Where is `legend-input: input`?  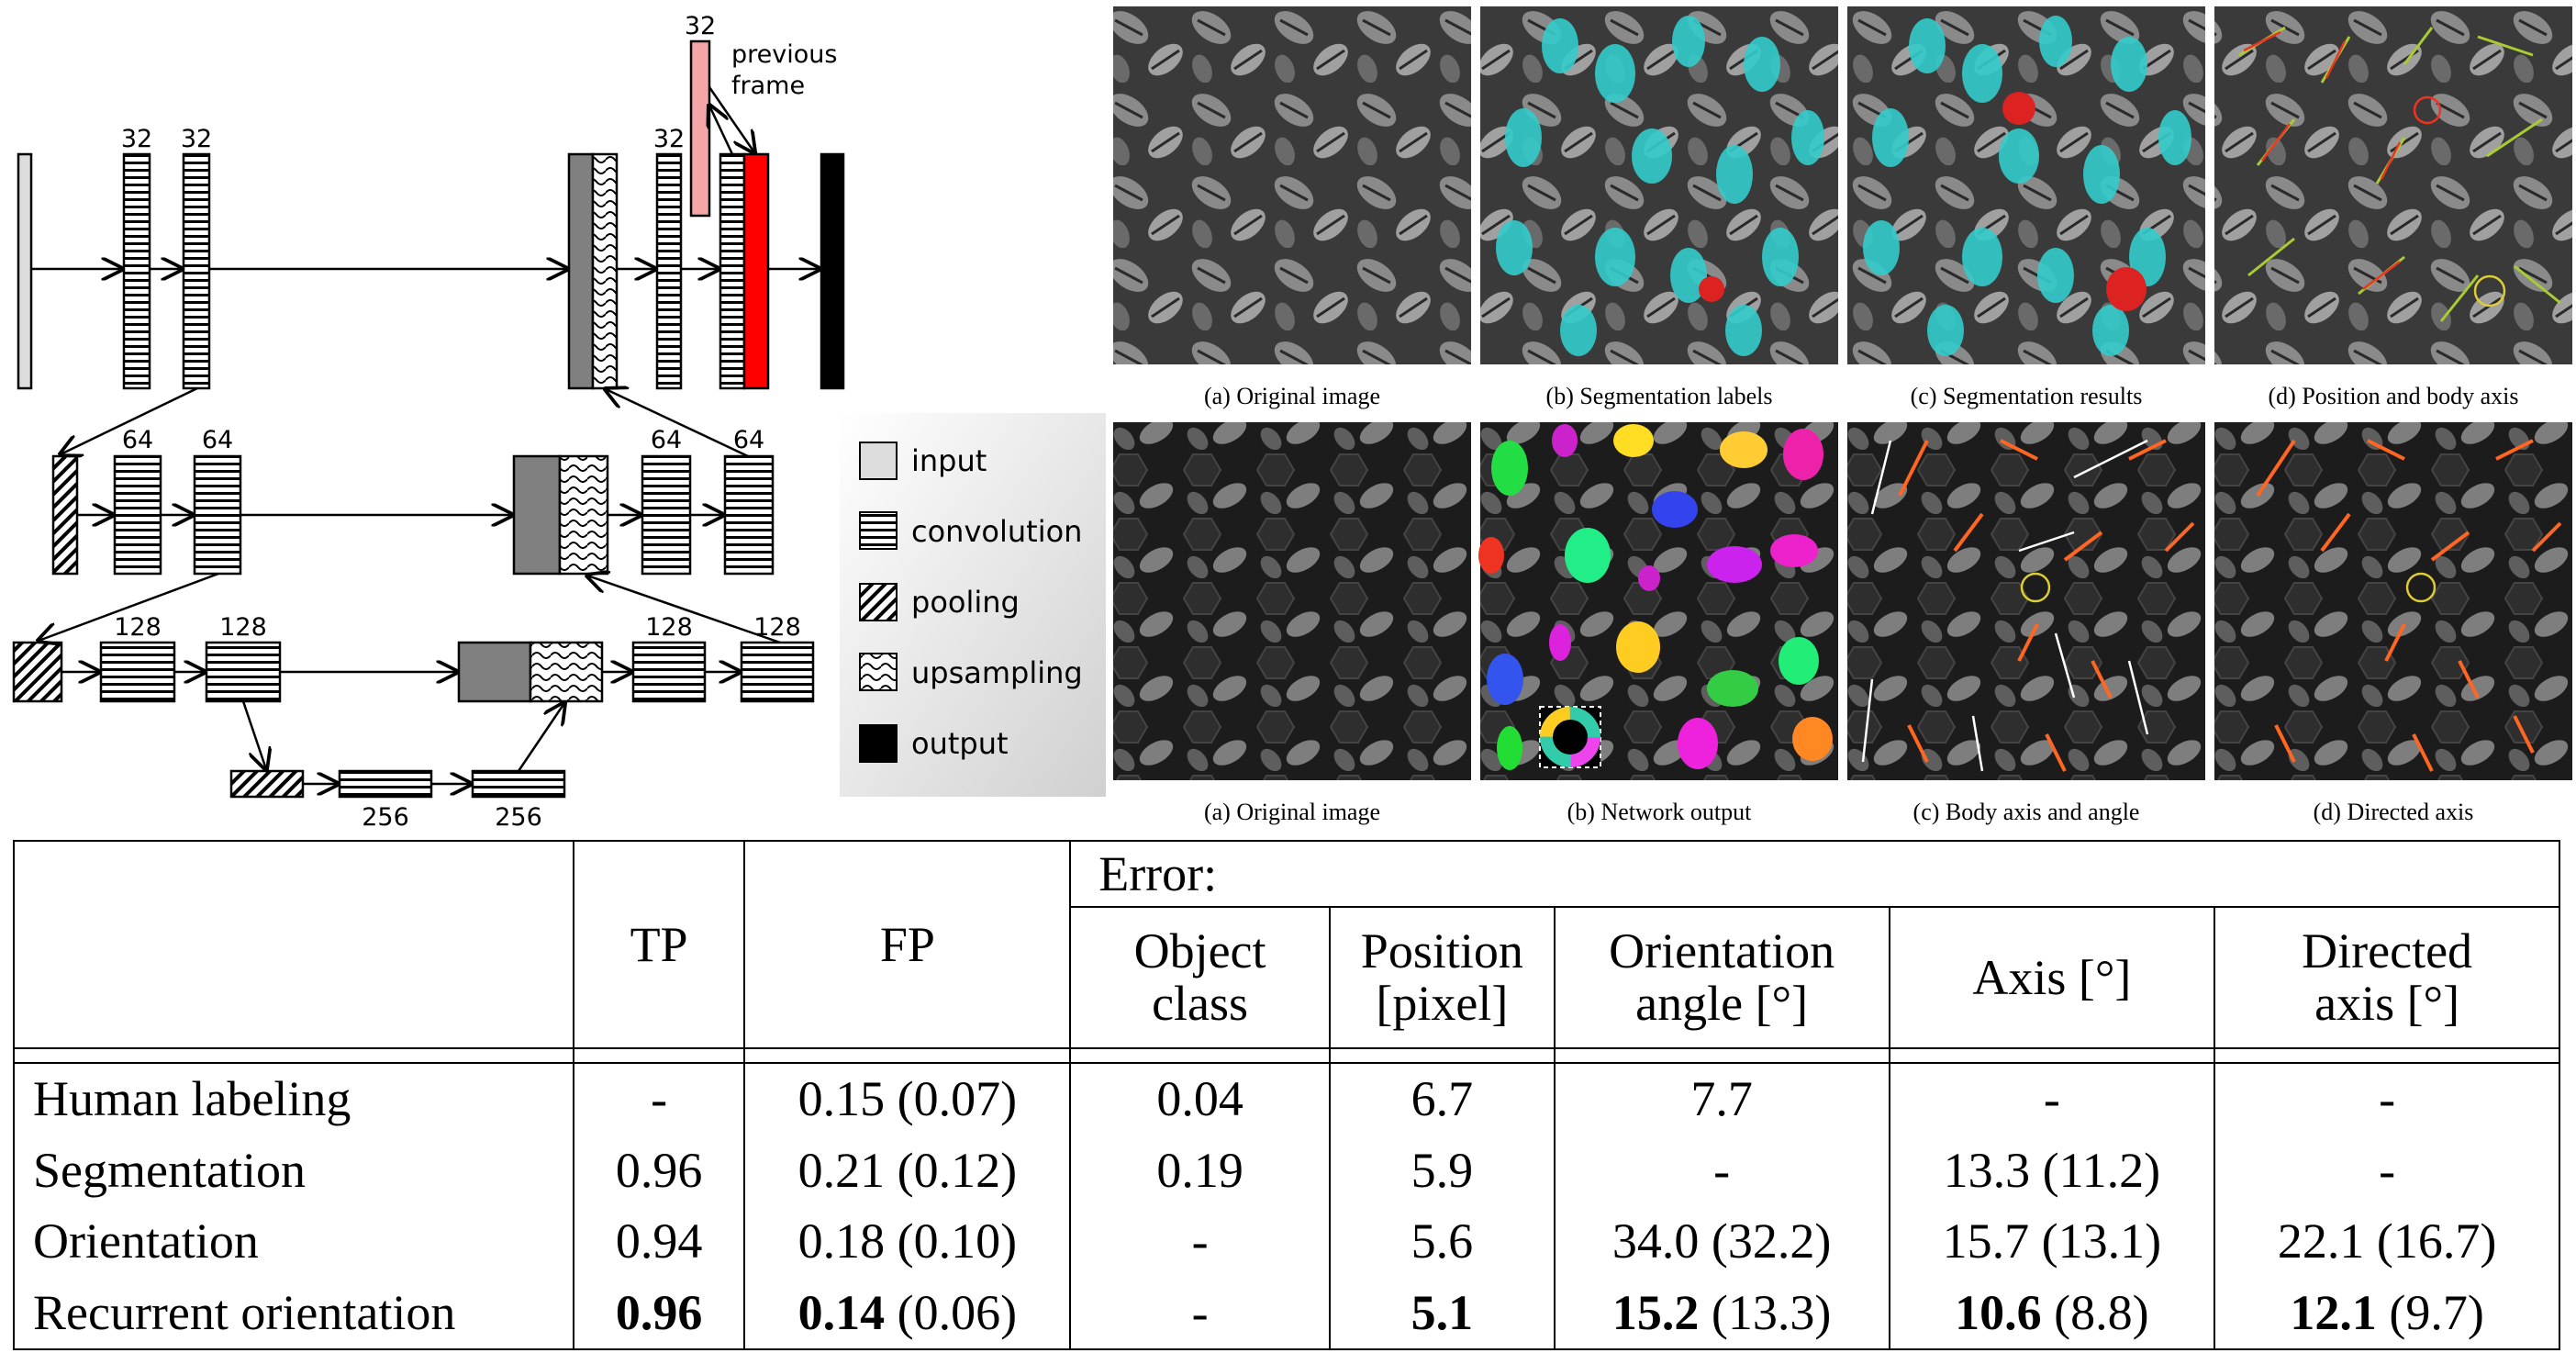
legend-input: input is located at coordinates (949, 460).